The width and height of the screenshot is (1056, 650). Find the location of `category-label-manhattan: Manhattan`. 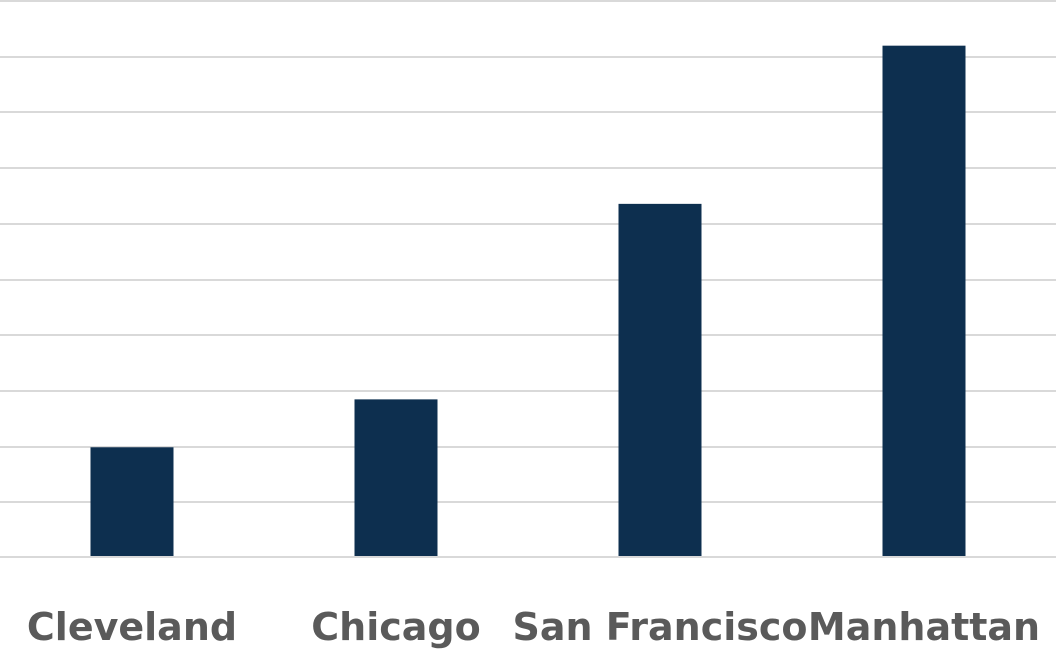

category-label-manhattan: Manhattan is located at coordinates (924, 627).